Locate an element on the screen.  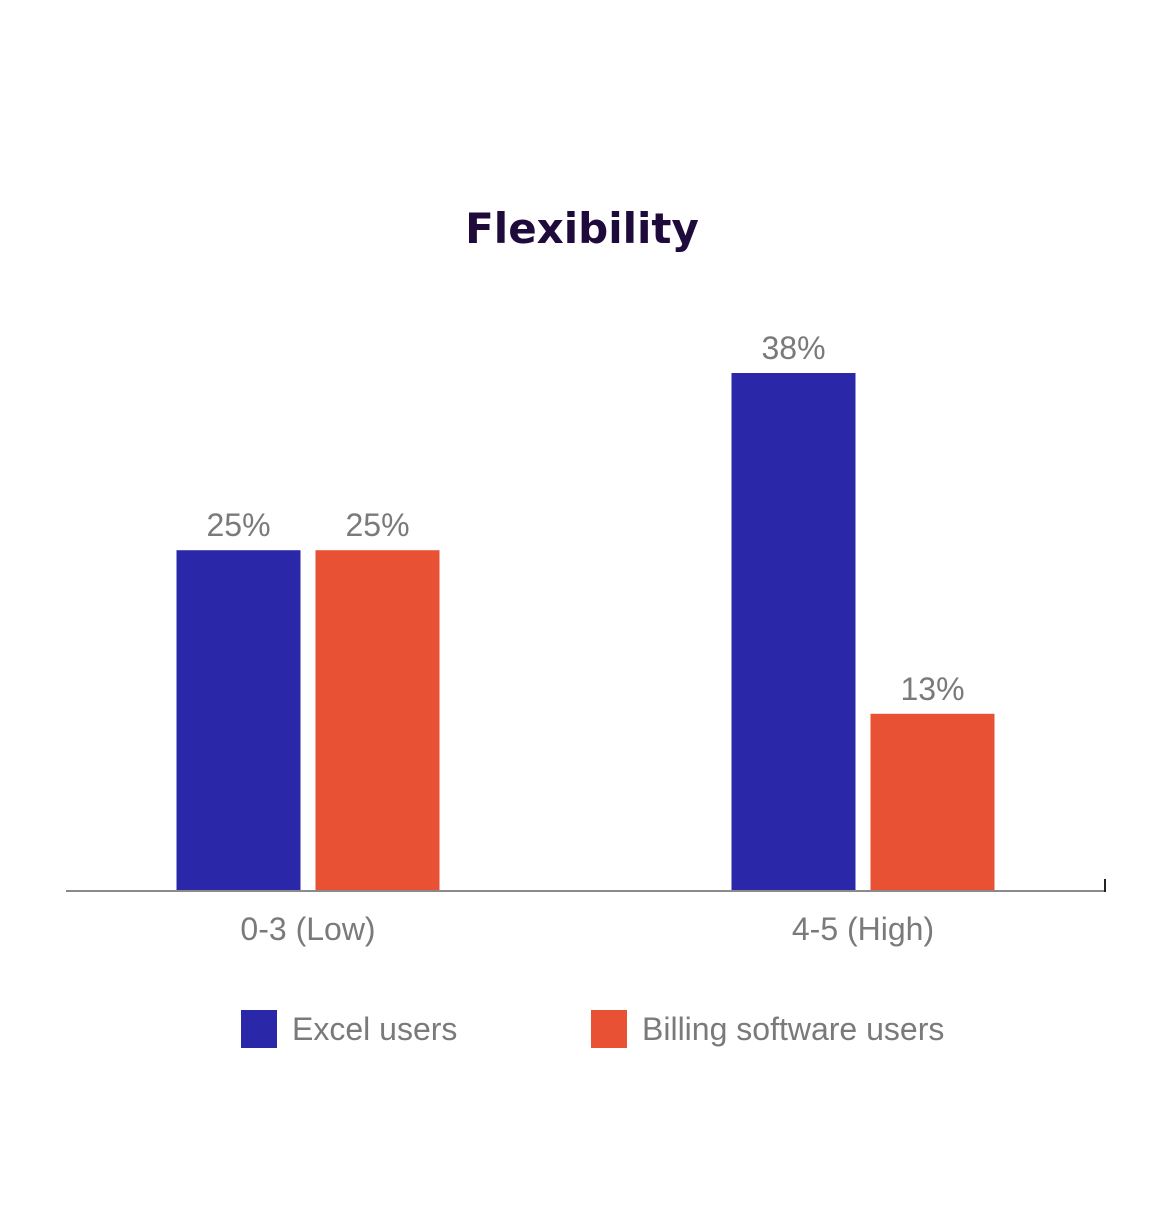
legend-swatch-excel is located at coordinates (259, 1029).